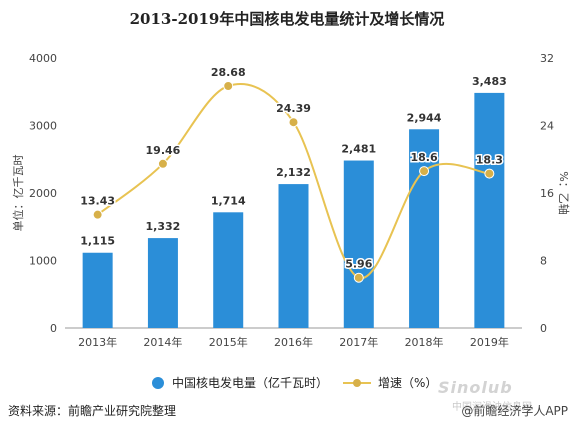 This screenshot has width=574, height=426. What do you see at coordinates (489, 342) in the screenshot?
I see `x-tick-label: 2019年` at bounding box center [489, 342].